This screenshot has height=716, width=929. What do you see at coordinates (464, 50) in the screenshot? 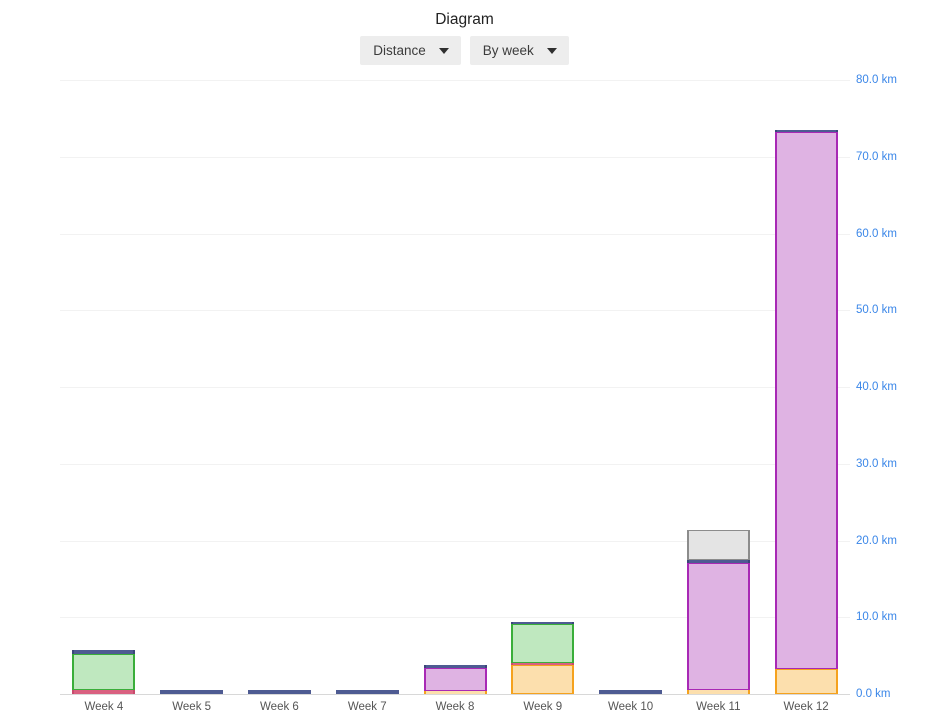
I see `chart-controls: Distance By week` at bounding box center [464, 50].